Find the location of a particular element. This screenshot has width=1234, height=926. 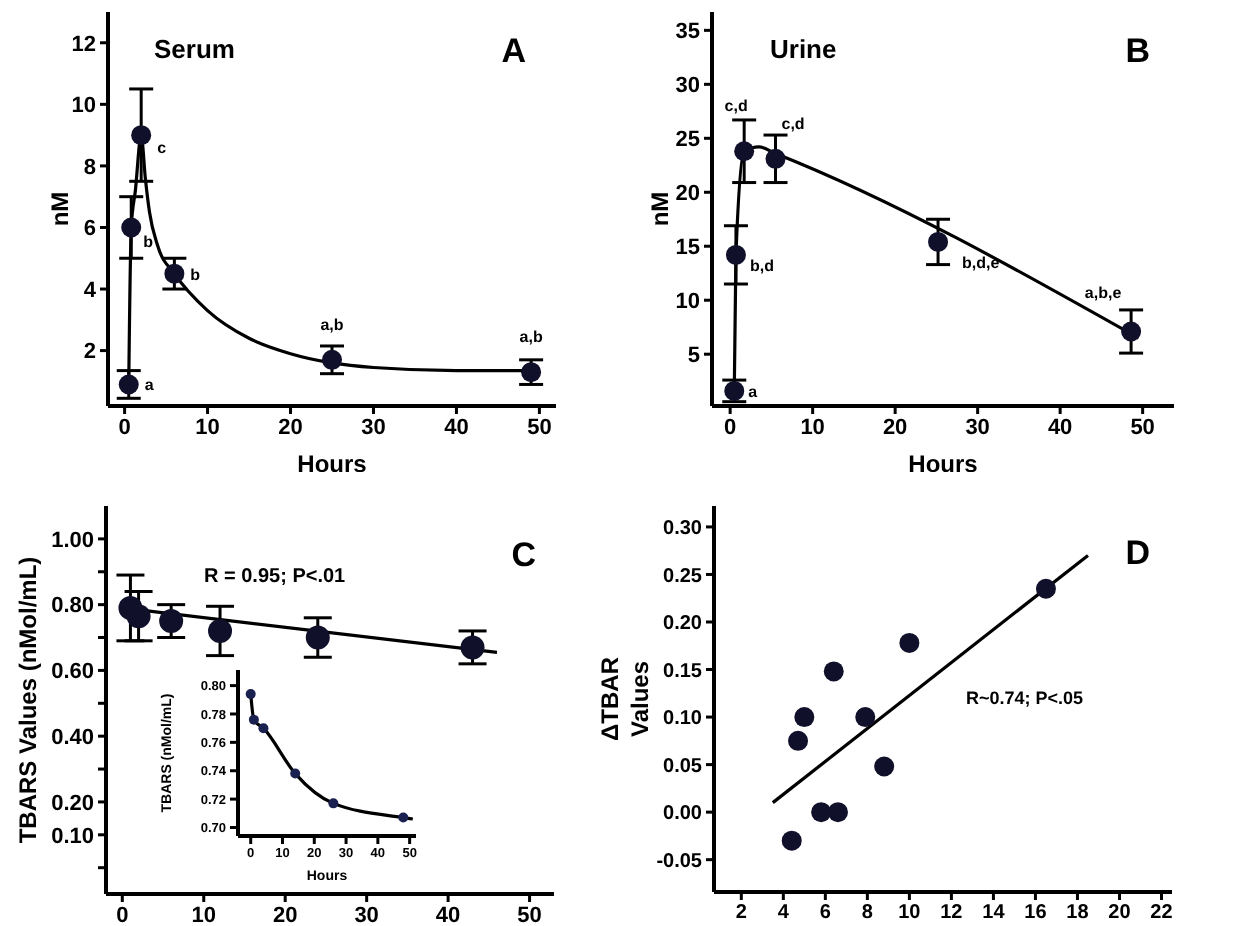

annotation: a,b is located at coordinates (332, 324).